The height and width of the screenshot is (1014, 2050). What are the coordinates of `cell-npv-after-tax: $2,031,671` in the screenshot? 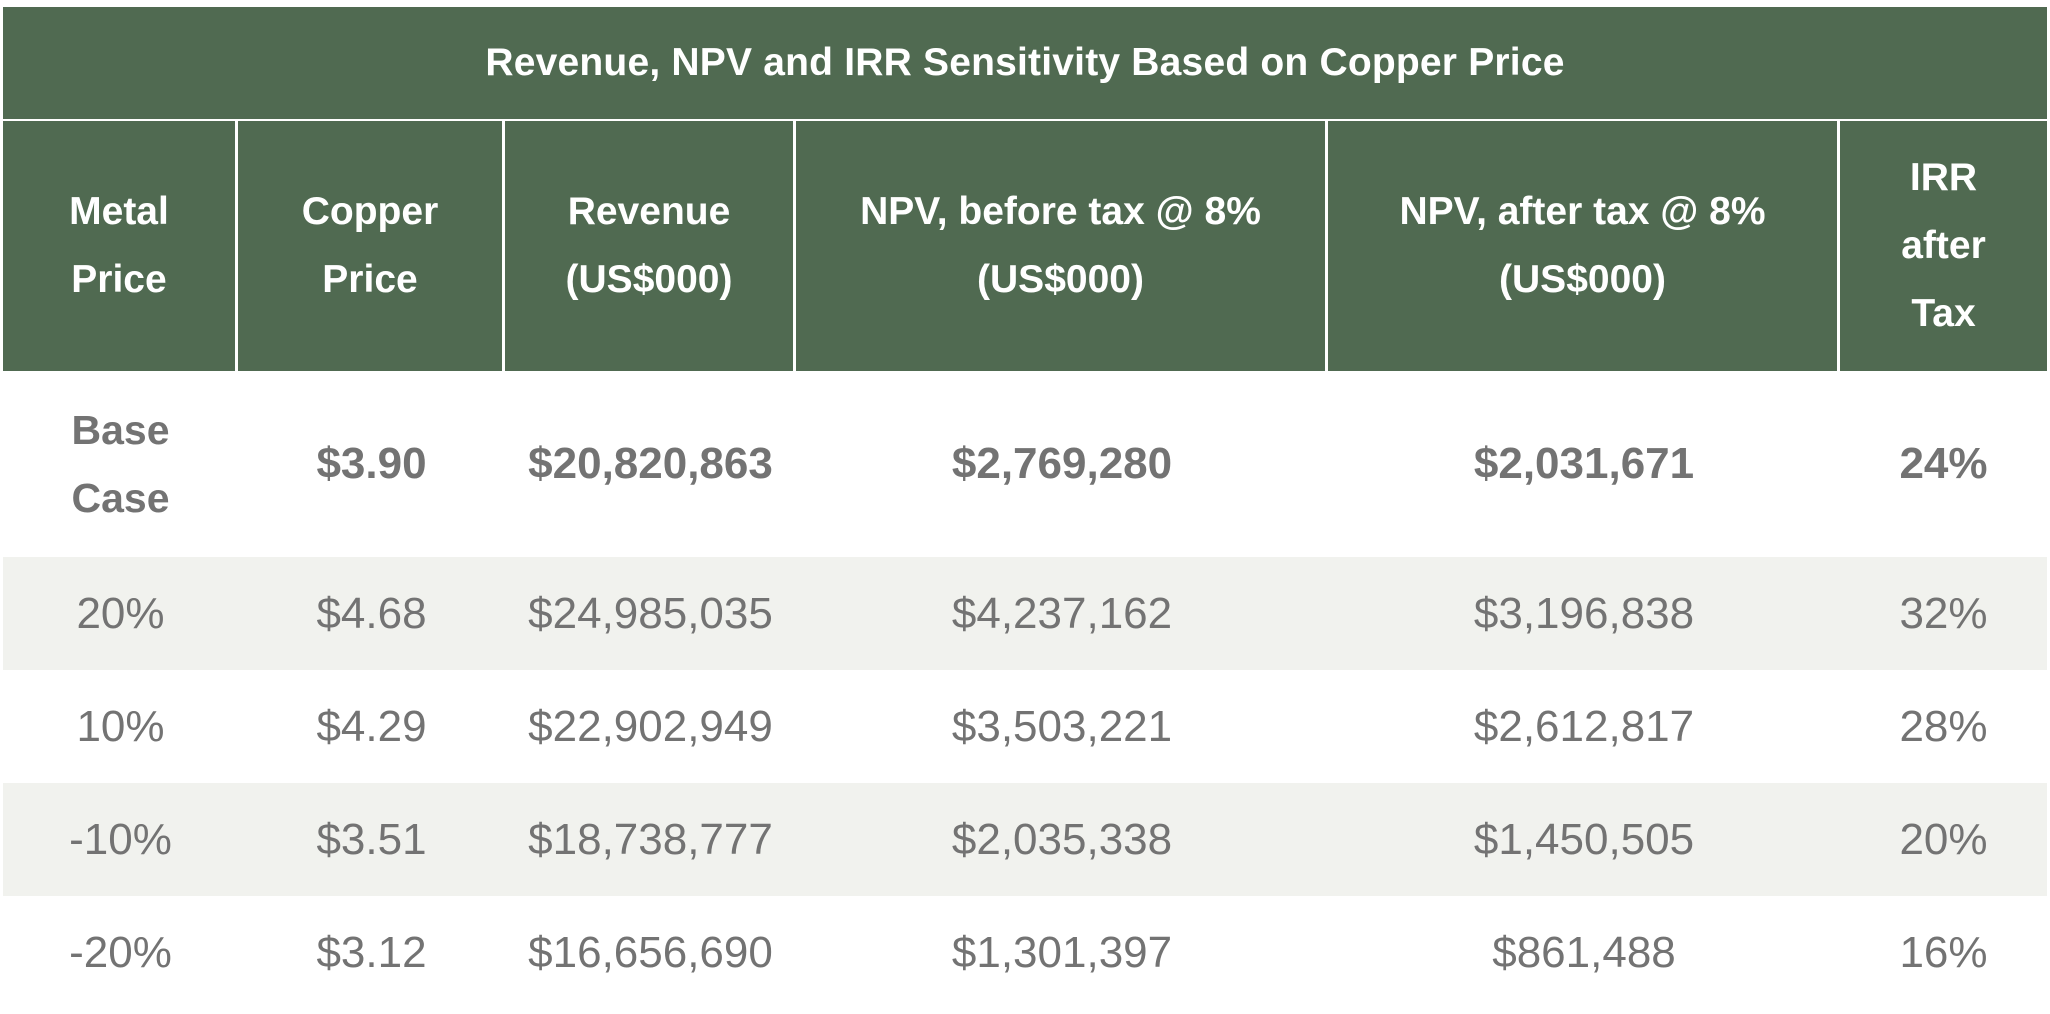 It's located at (1584, 463).